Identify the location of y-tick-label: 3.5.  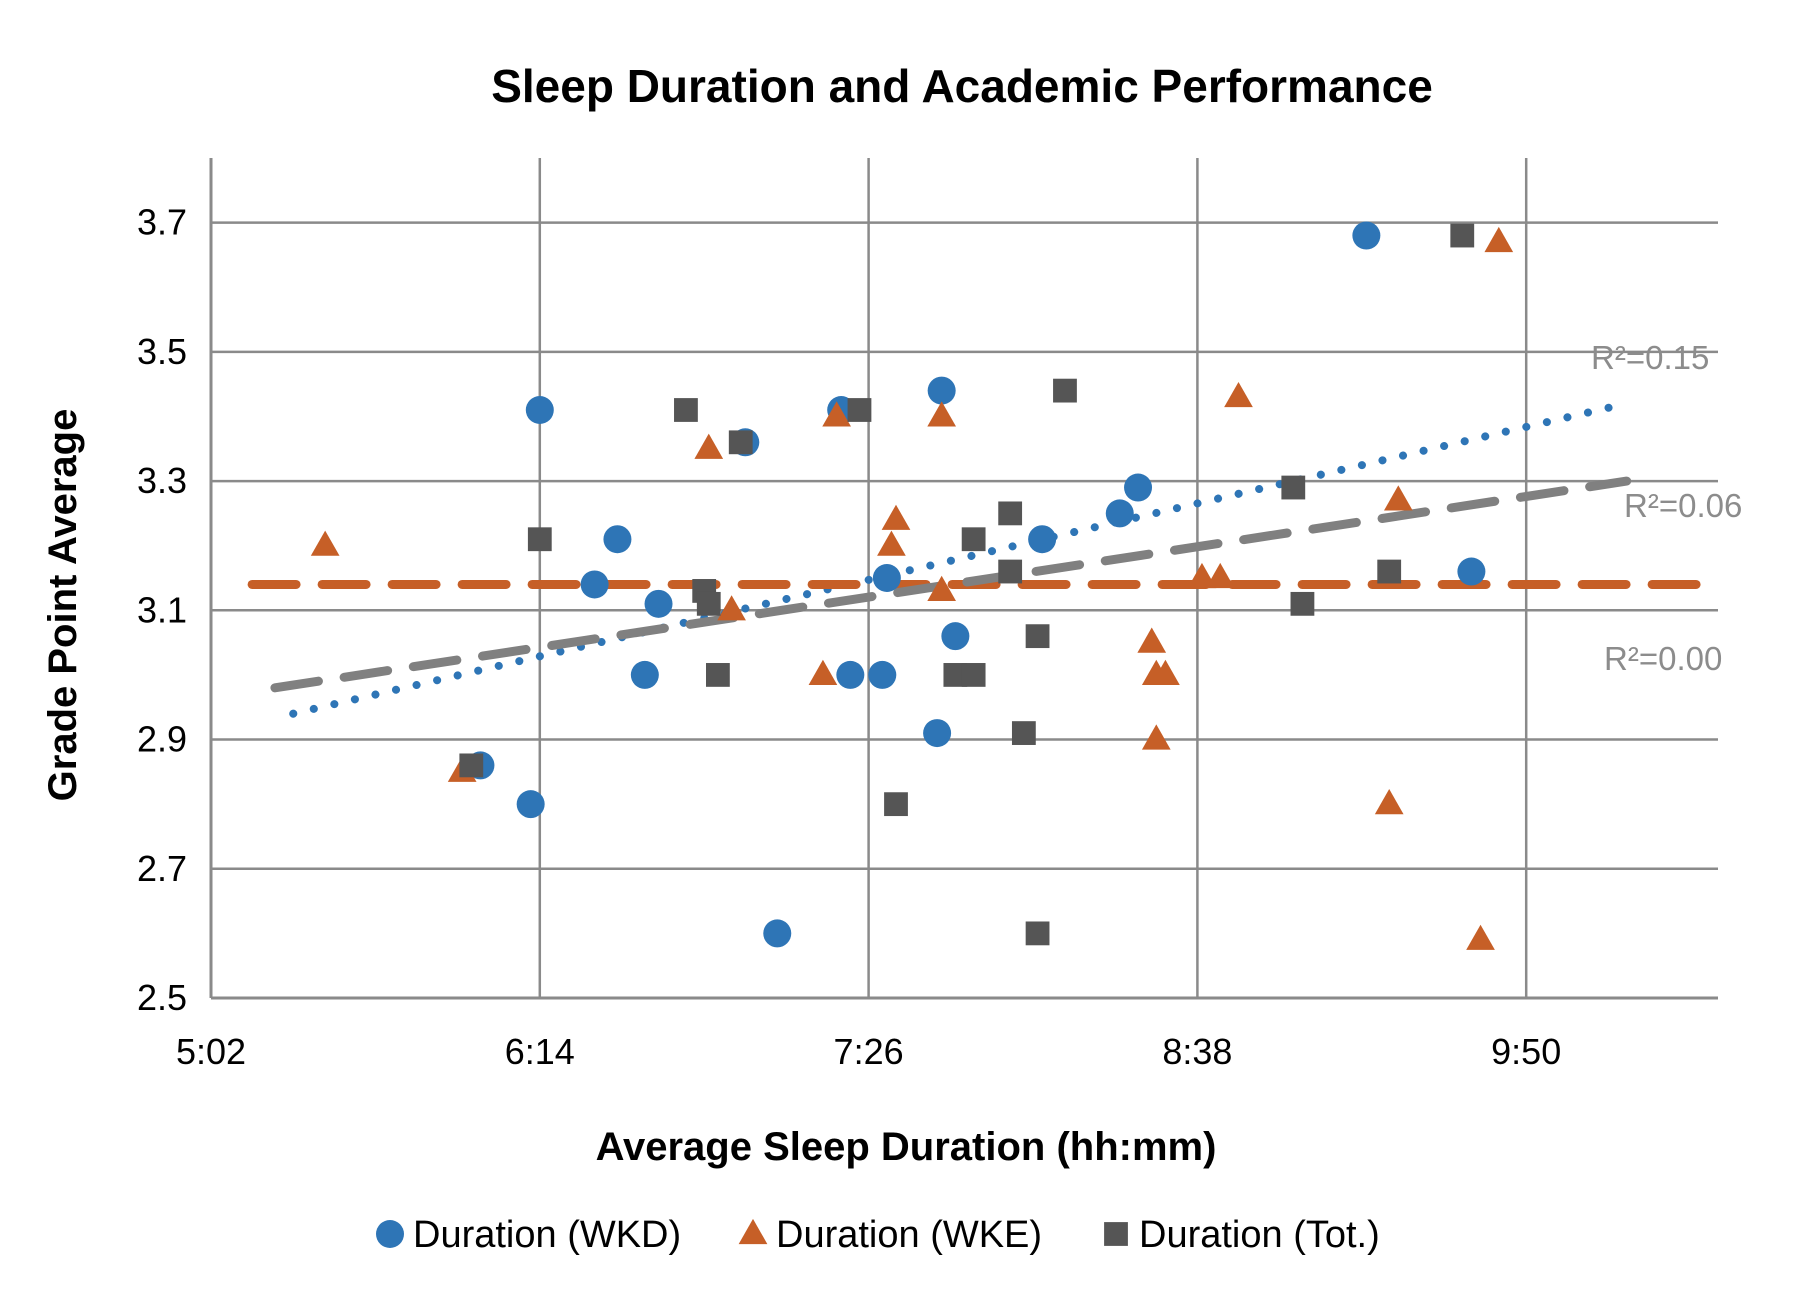
(162, 351).